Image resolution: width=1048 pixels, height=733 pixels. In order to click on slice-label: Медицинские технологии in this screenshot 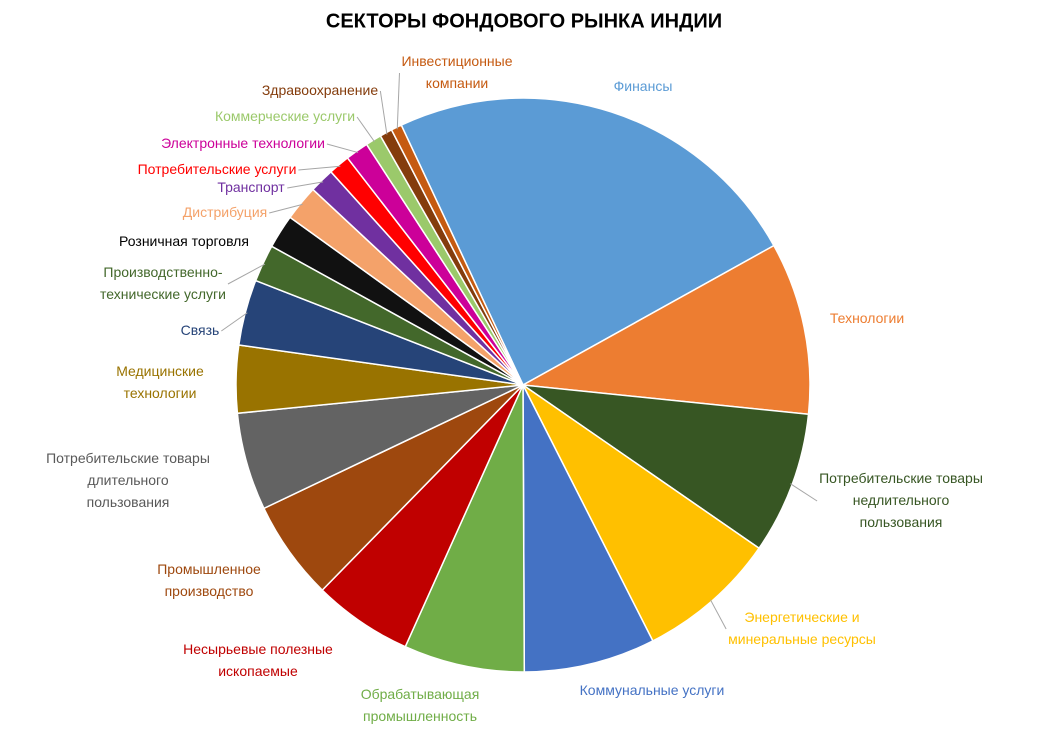, I will do `click(160, 382)`.